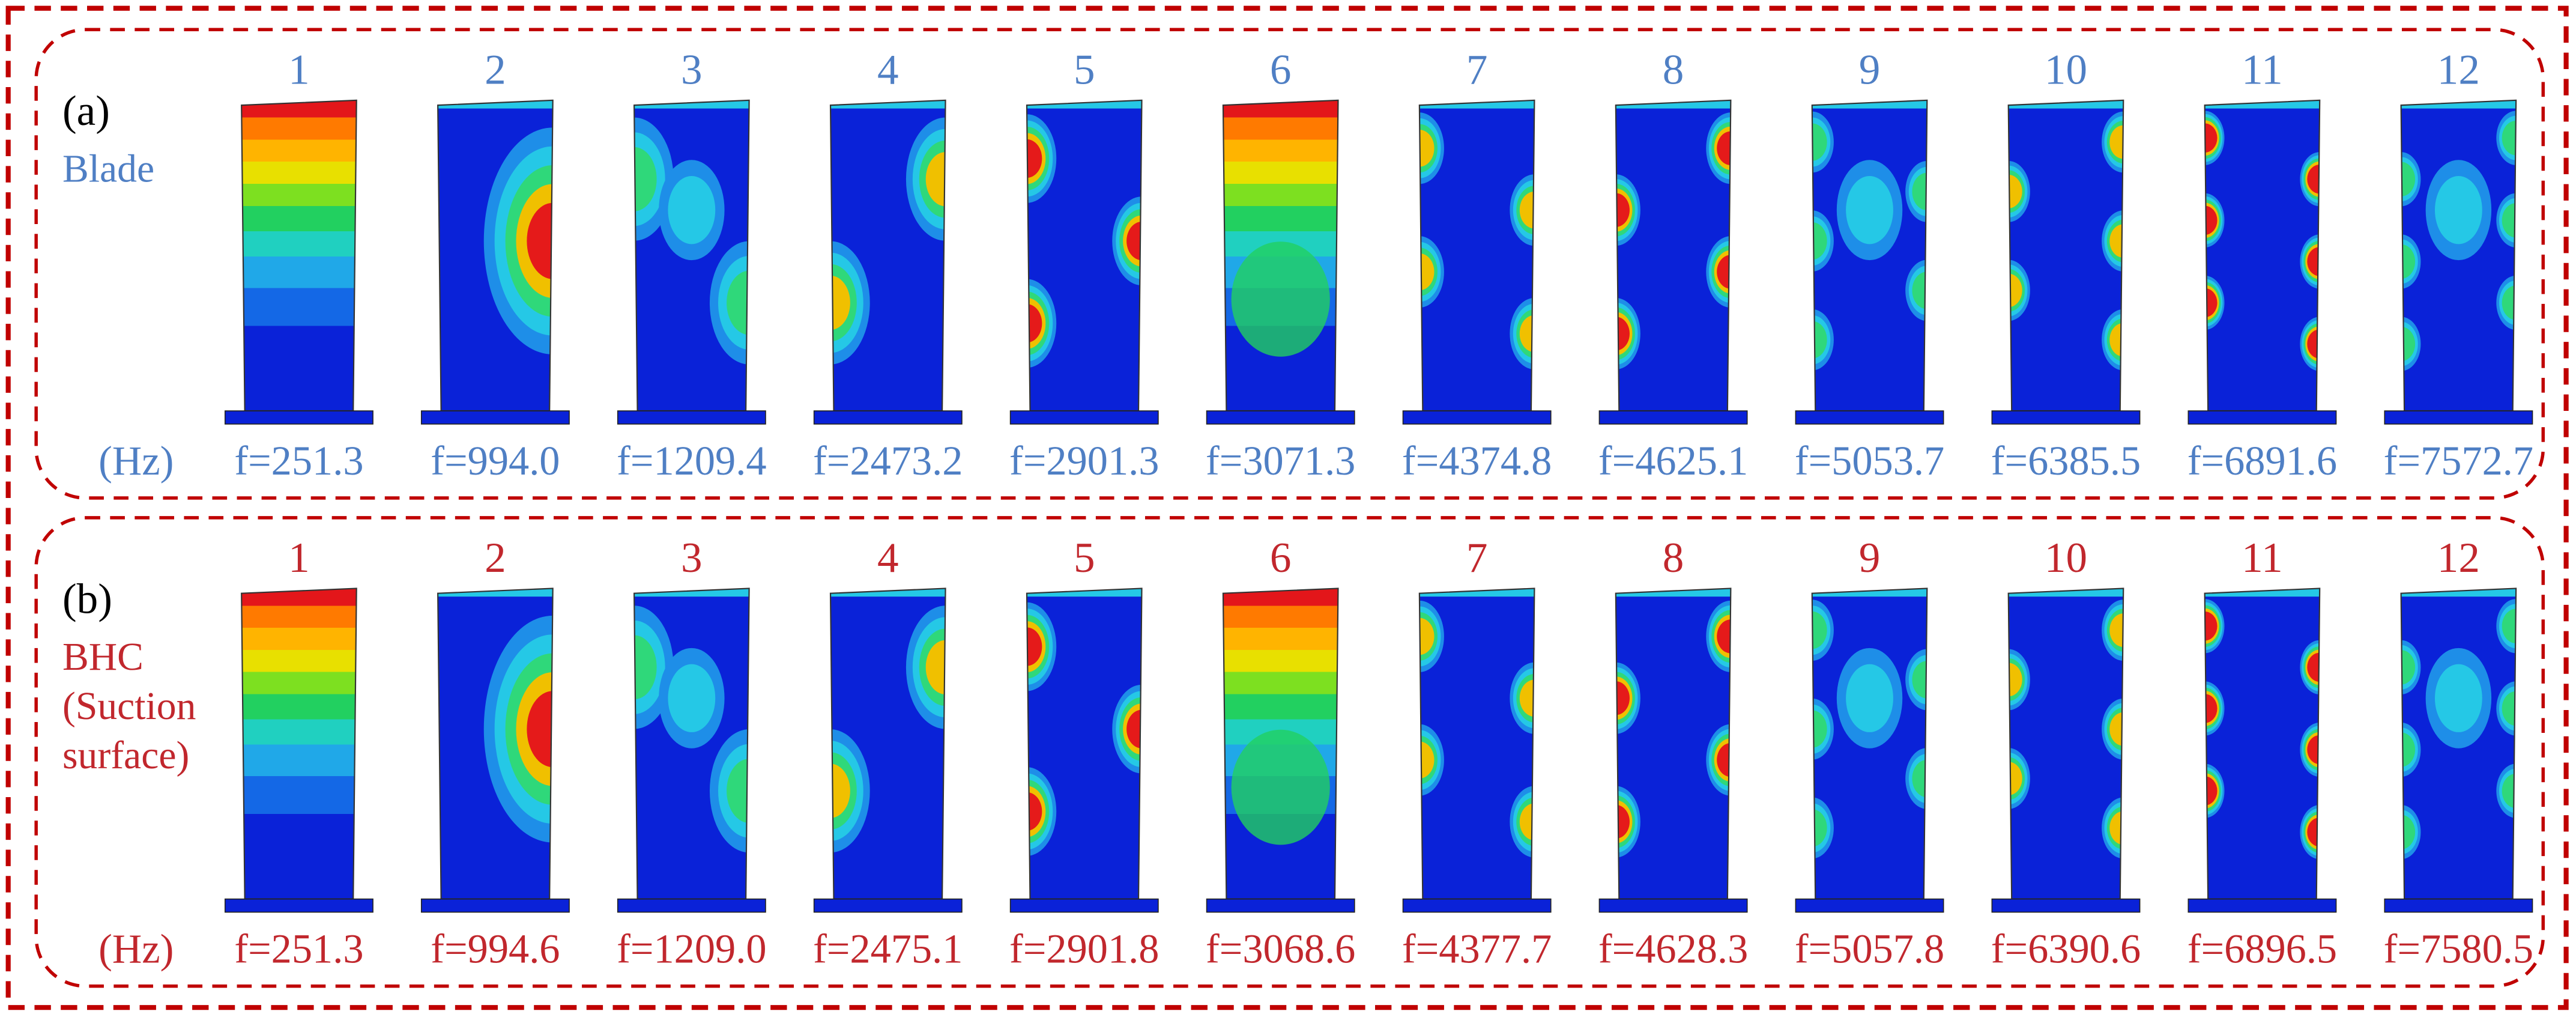 The image size is (2576, 1023). What do you see at coordinates (1281, 949) in the screenshot?
I see `frequency-label: f=3068.6` at bounding box center [1281, 949].